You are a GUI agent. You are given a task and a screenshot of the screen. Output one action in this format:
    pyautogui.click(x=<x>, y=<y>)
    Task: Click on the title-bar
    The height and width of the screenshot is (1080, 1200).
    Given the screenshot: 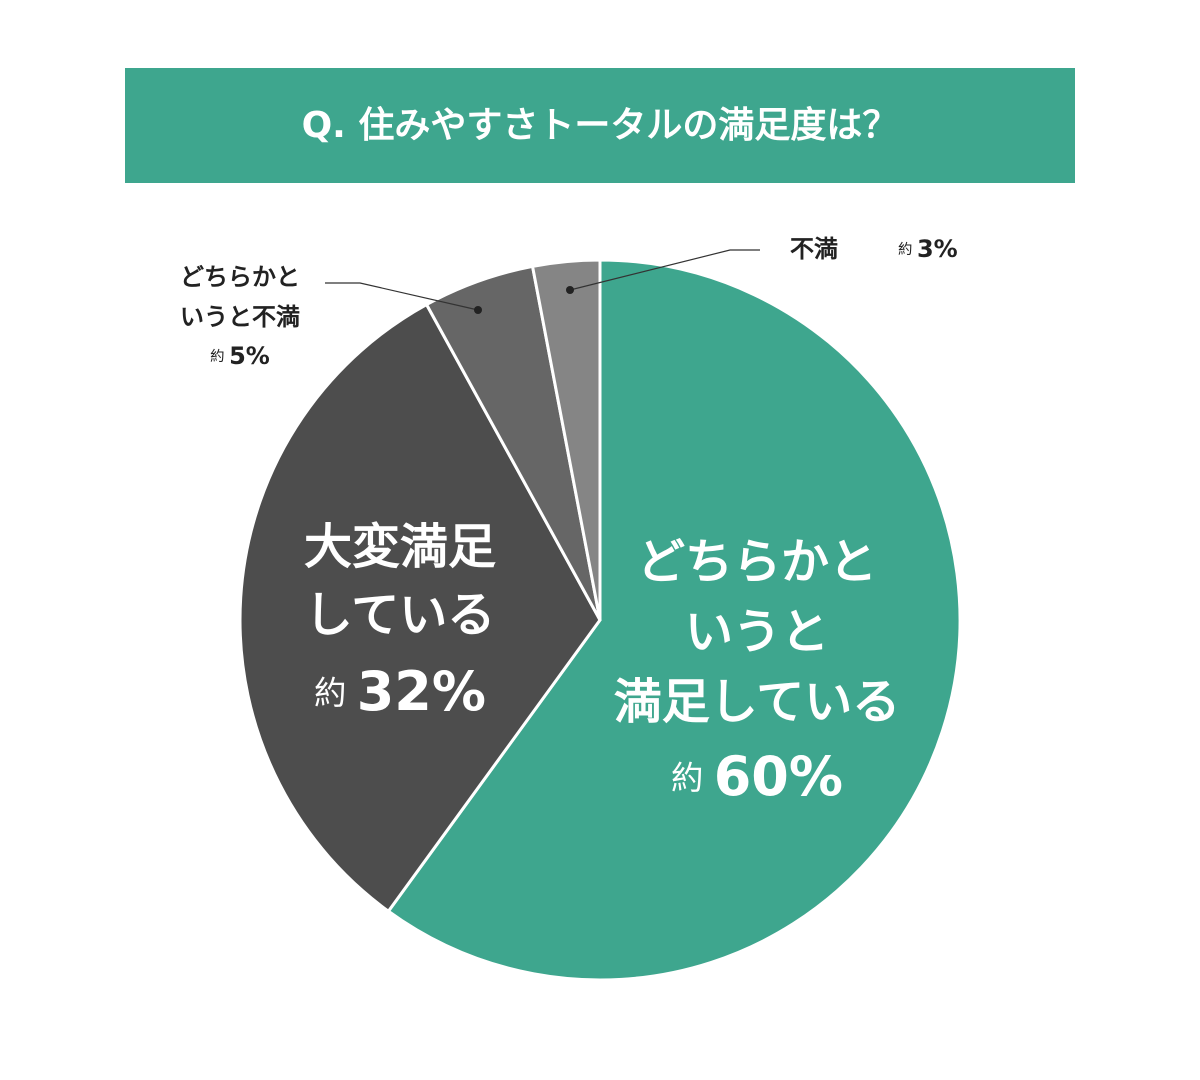 What is the action you would take?
    pyautogui.click(x=600, y=125)
    